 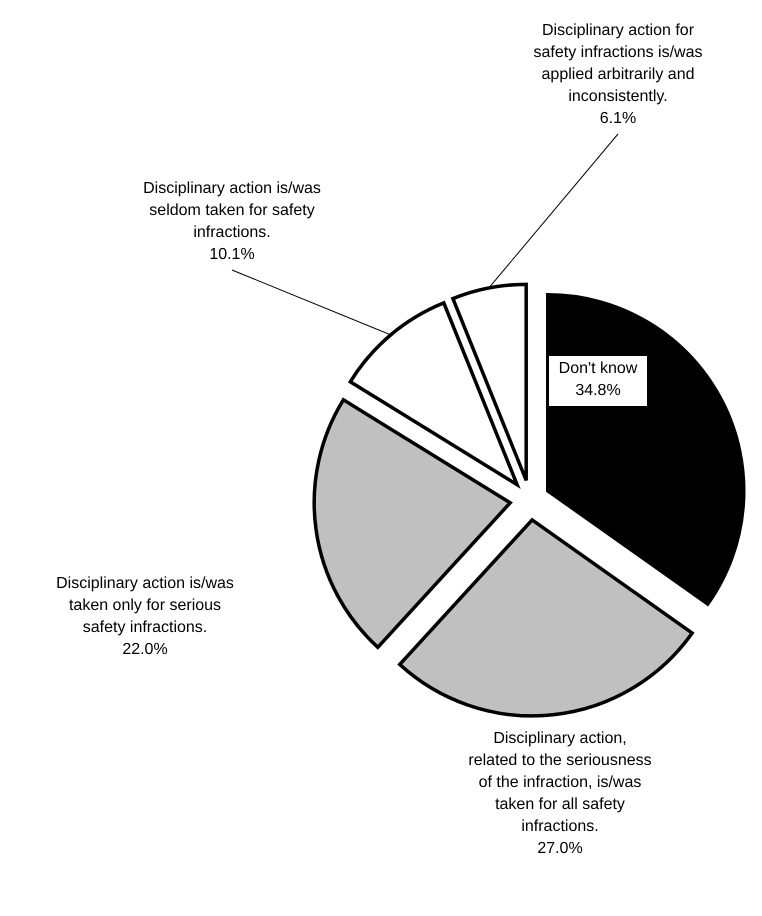 I want to click on slice-label: Disciplinary action is/was taken only for serious safety infractions., so click(x=145, y=605).